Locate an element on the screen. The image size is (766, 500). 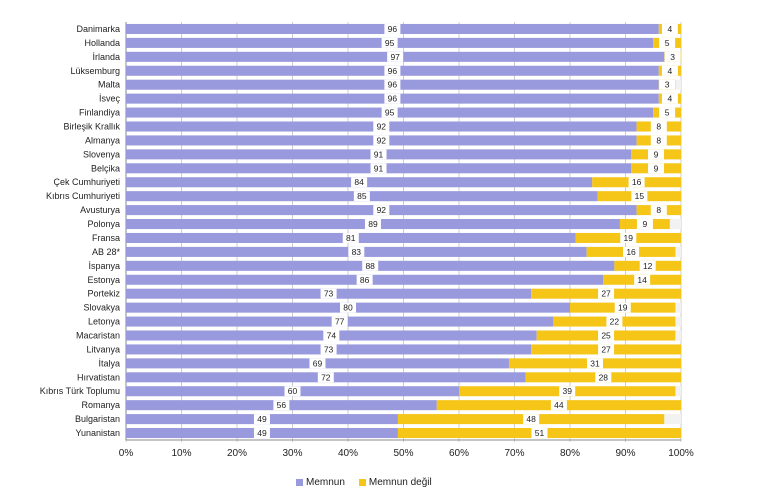
x-tick-label: 100% is located at coordinates (681, 453).